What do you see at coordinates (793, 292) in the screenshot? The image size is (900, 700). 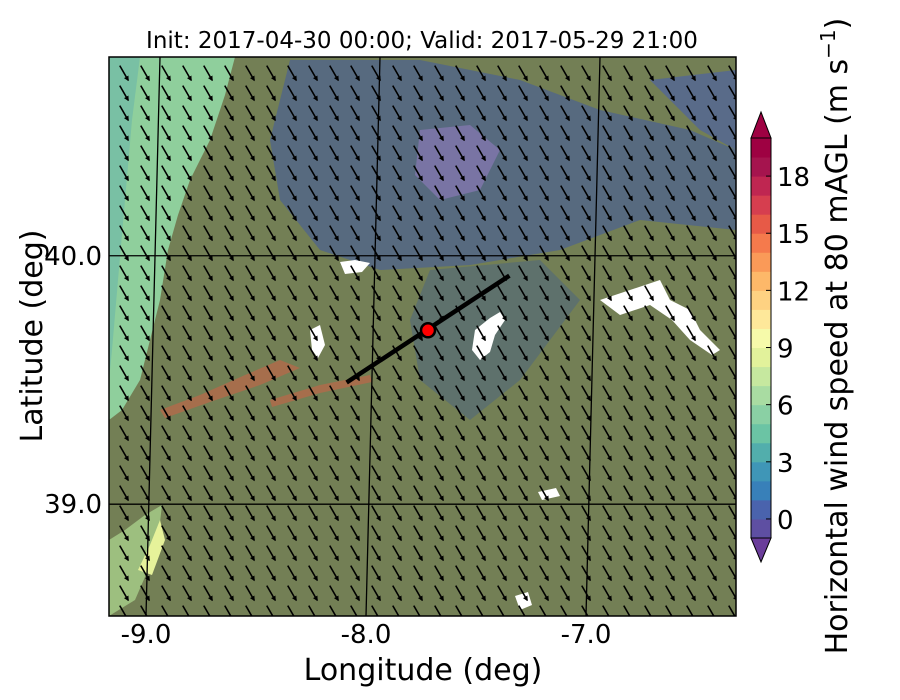 I see `colorbar-tick-label-4: 12` at bounding box center [793, 292].